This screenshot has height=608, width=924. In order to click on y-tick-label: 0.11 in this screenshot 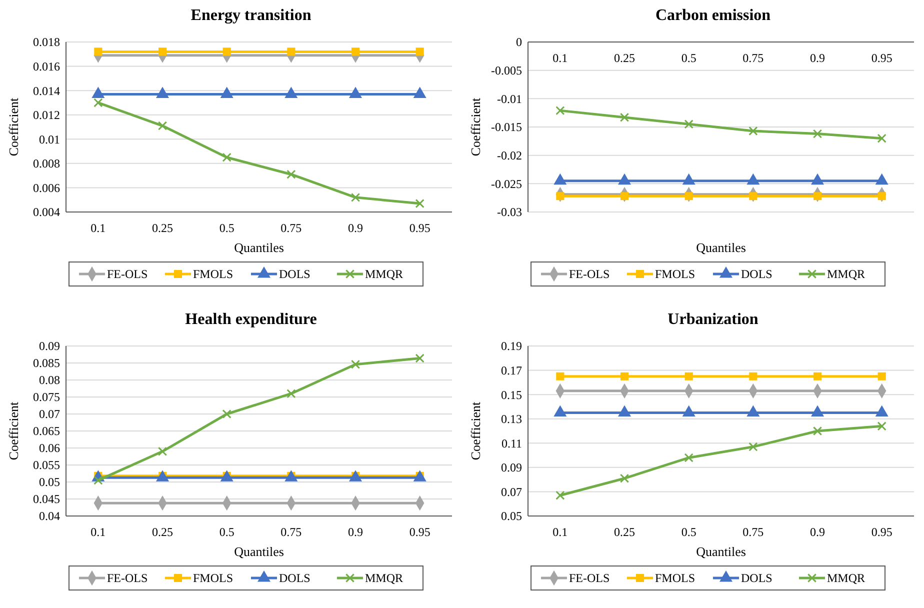, I will do `click(511, 443)`.